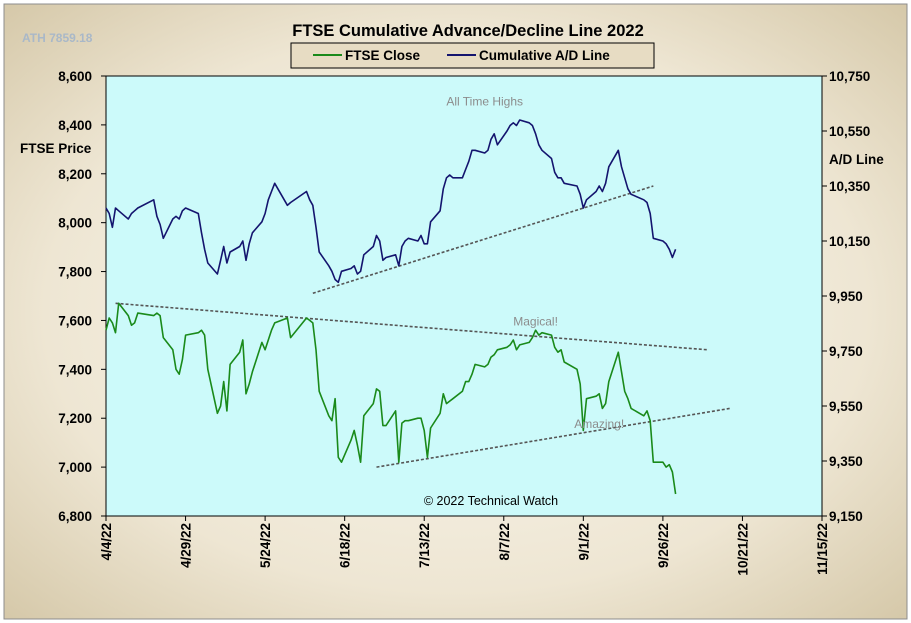 This screenshot has width=911, height=623. What do you see at coordinates (849, 186) in the screenshot?
I see `y-tick-right-label: 10,350` at bounding box center [849, 186].